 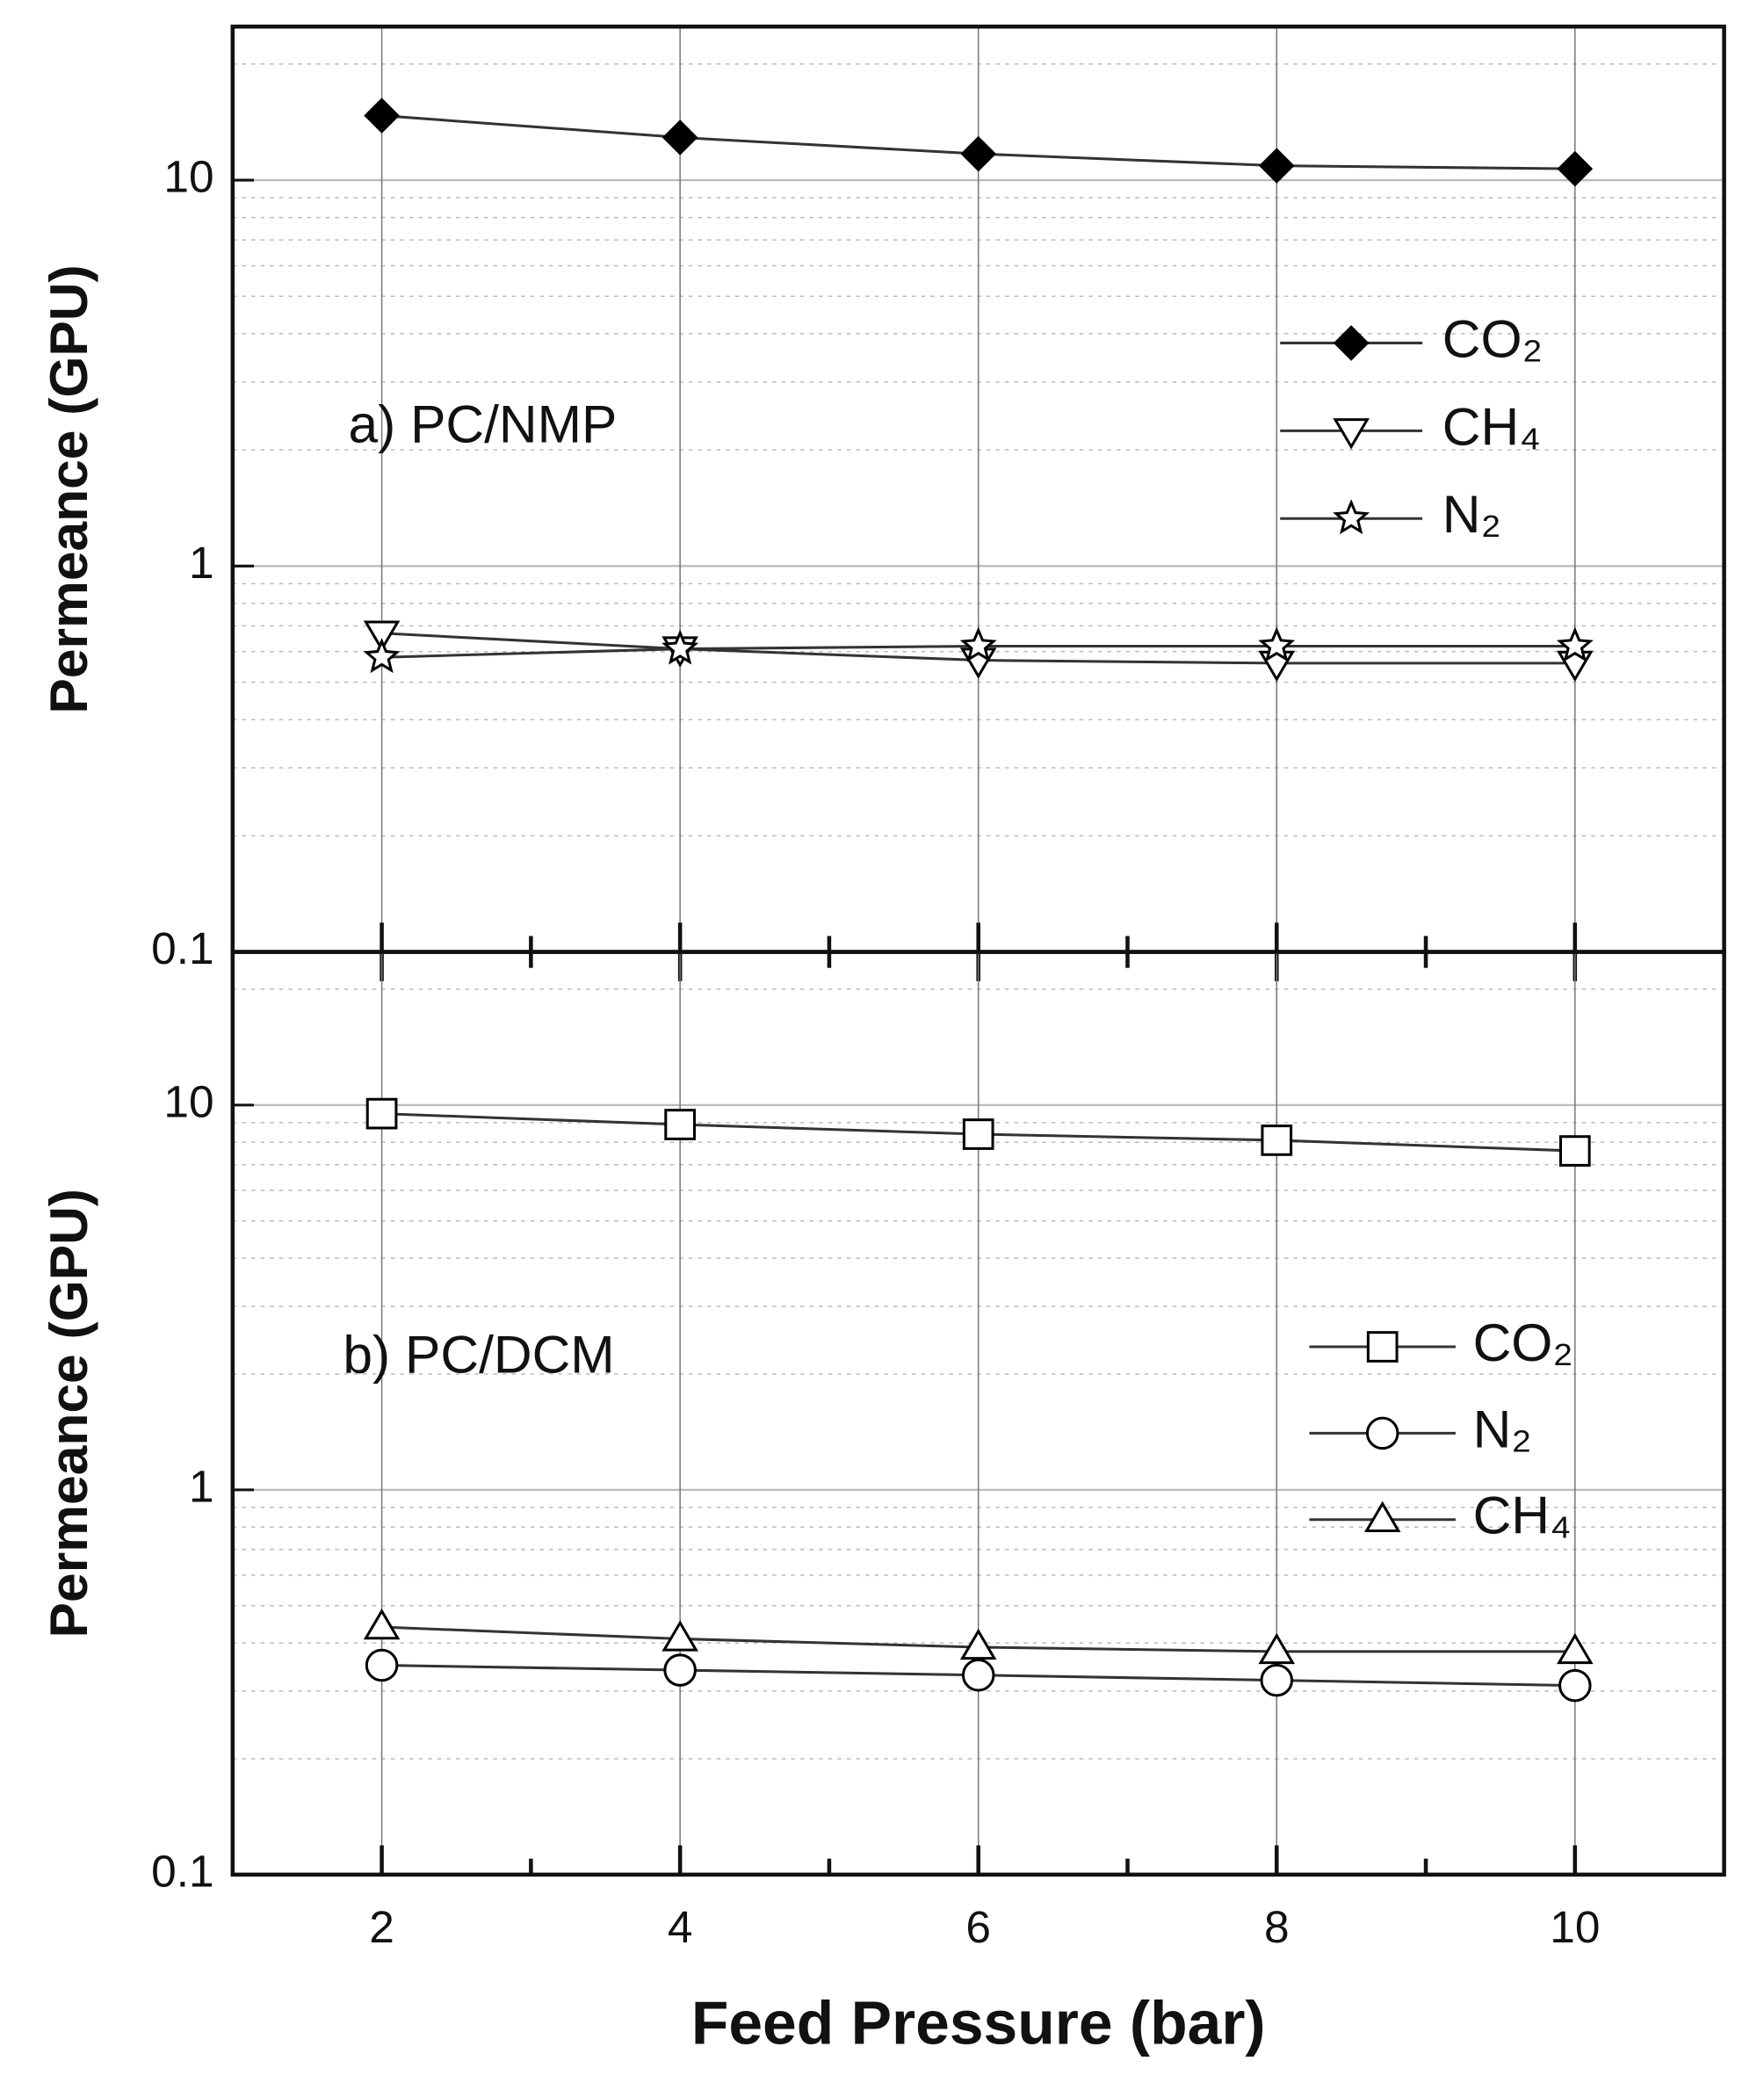 I want to click on x-tick-label: 10, so click(x=1575, y=1927).